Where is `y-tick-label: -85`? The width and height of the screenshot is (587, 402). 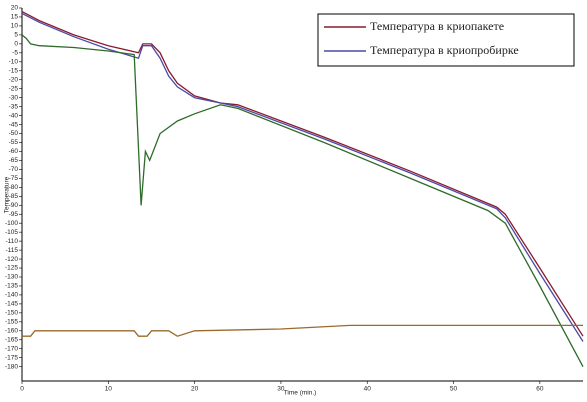 y-tick-label: -85 is located at coordinates (14, 196).